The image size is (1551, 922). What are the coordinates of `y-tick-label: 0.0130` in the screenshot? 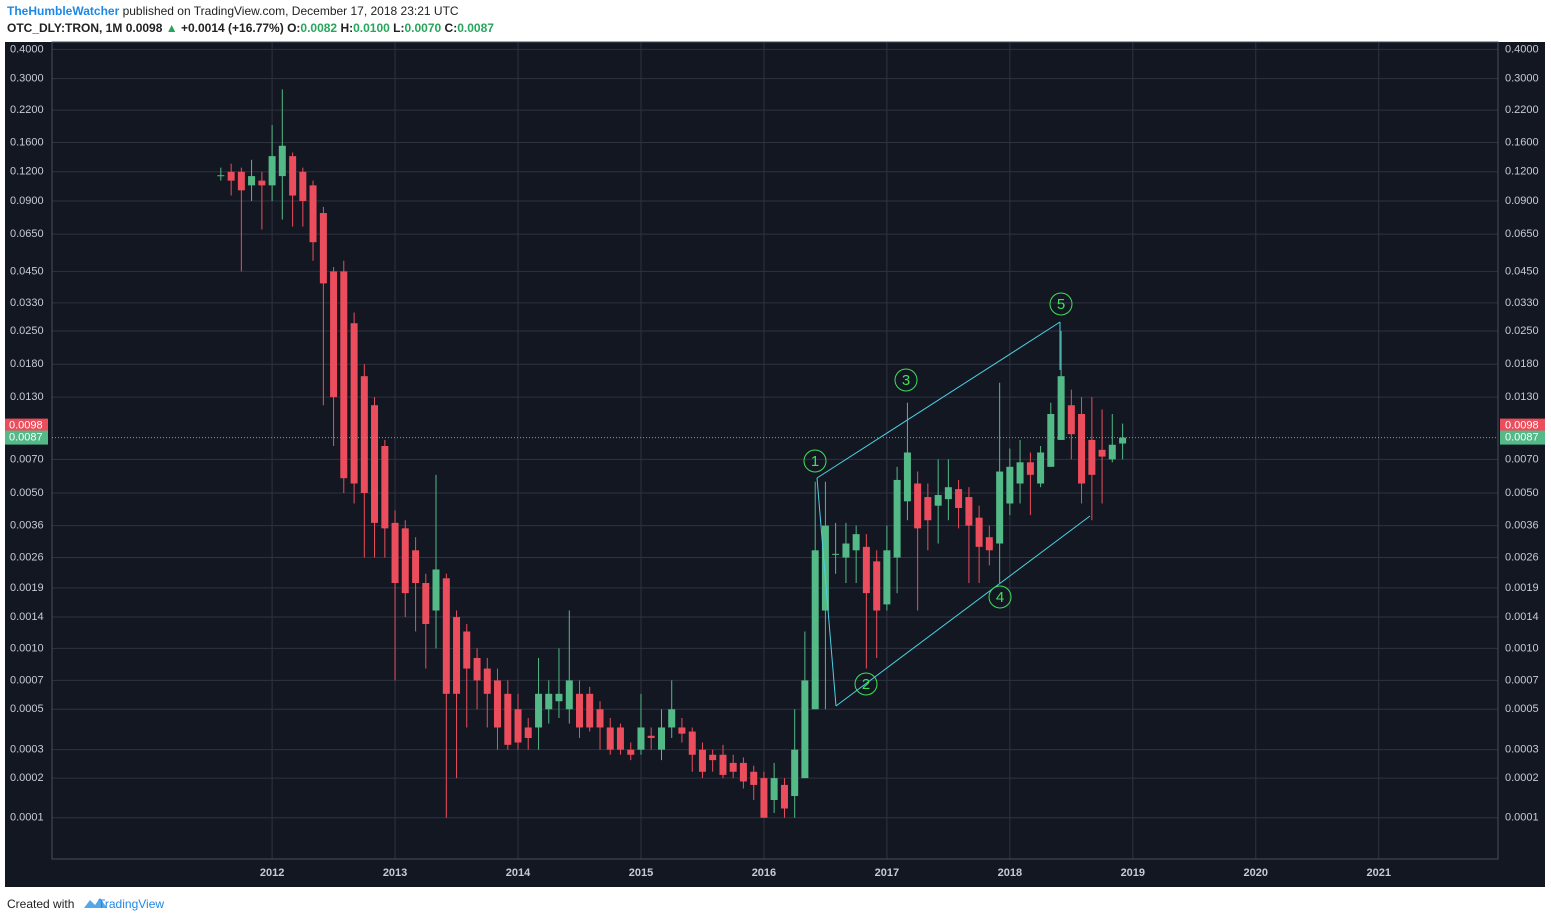 It's located at (1522, 397).